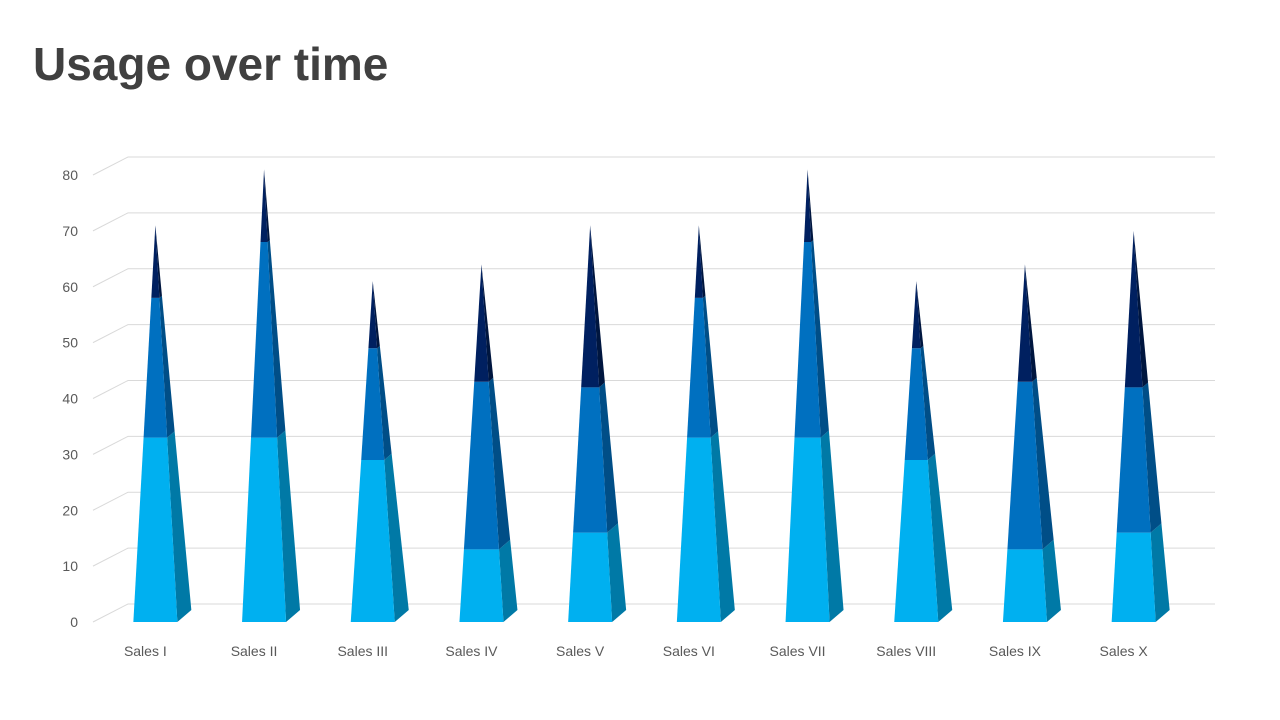  I want to click on y-tick-label: 40, so click(70, 399).